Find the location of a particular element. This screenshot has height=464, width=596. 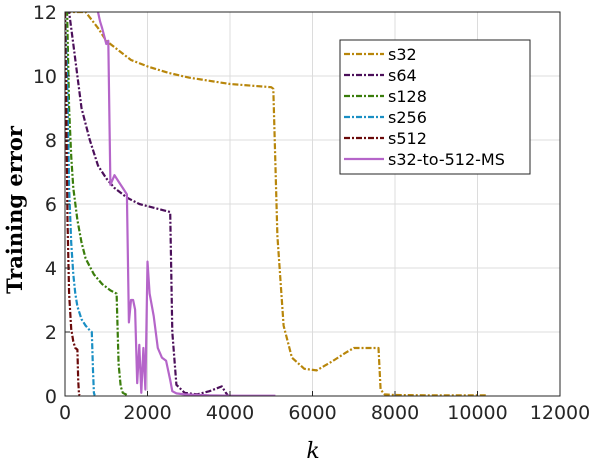

series-line-s512 is located at coordinates (73, 204).